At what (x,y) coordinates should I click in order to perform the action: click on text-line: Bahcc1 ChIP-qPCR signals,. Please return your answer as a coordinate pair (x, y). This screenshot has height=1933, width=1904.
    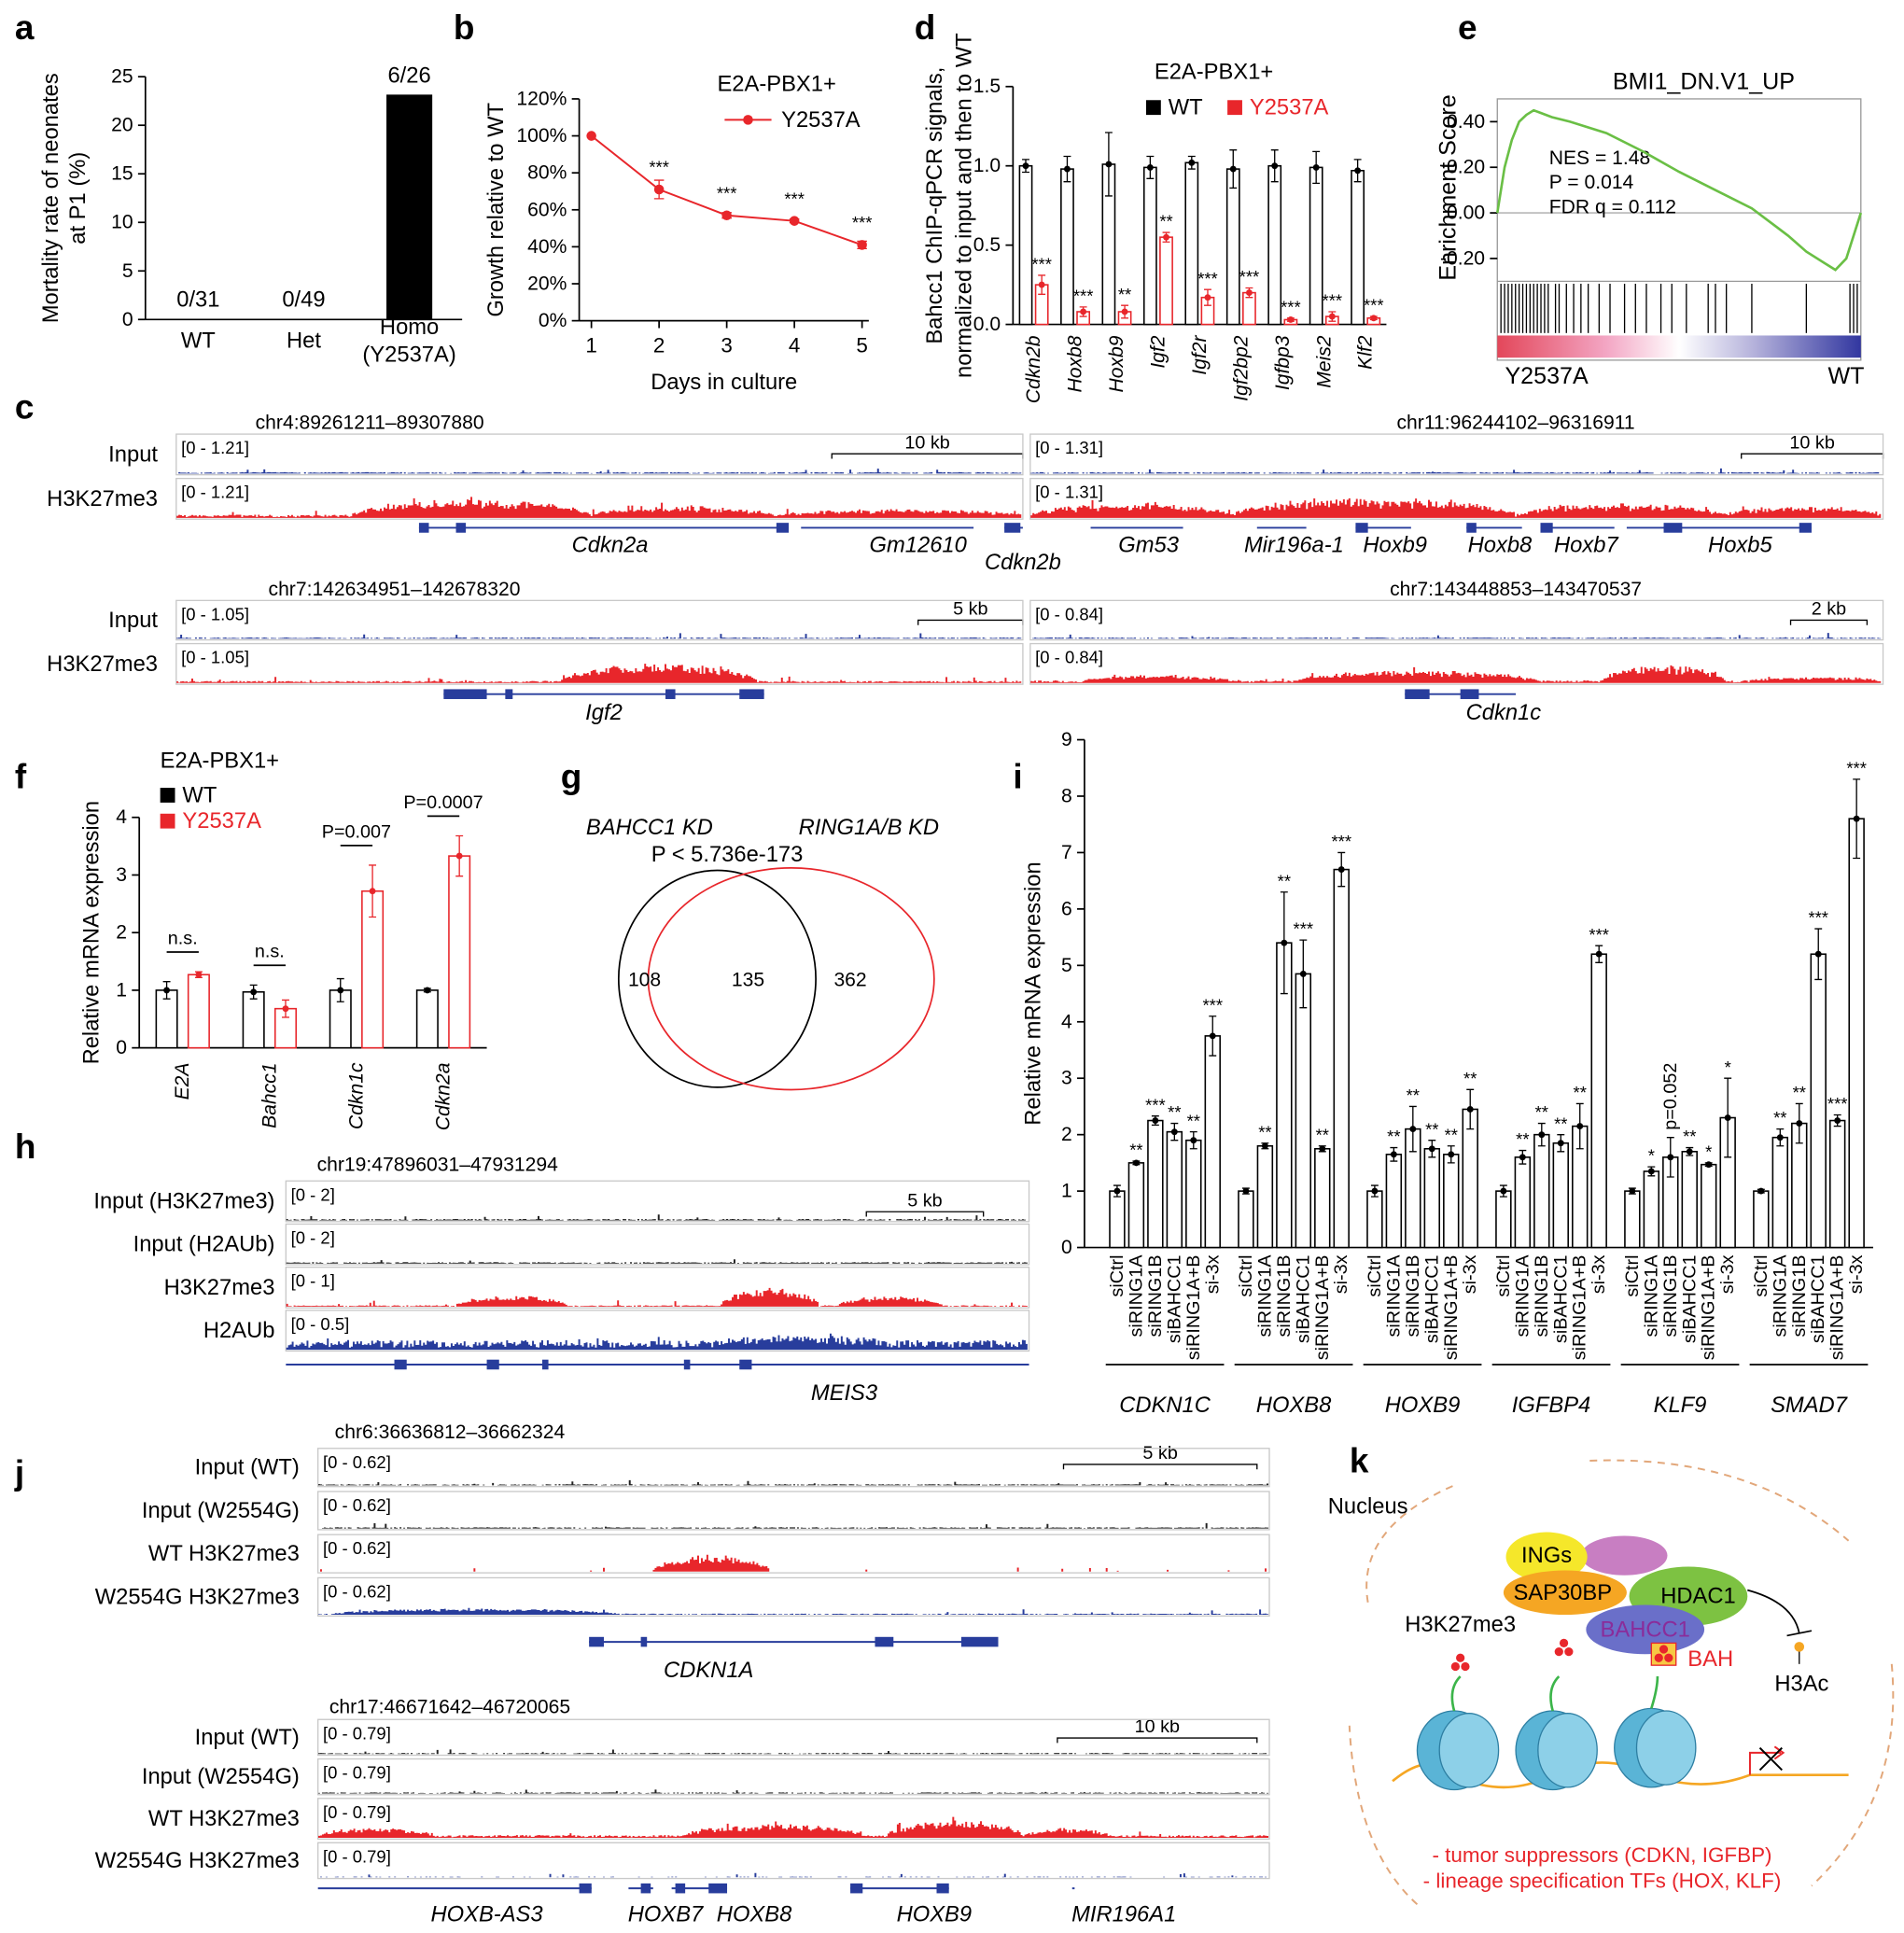
    Looking at the image, I should click on (933, 205).